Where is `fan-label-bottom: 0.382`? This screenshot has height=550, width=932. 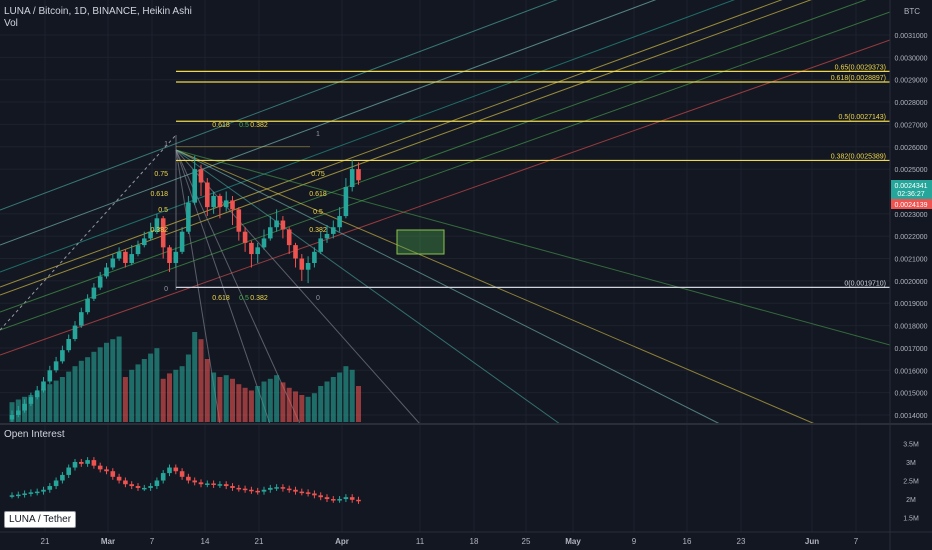 fan-label-bottom: 0.382 is located at coordinates (259, 298).